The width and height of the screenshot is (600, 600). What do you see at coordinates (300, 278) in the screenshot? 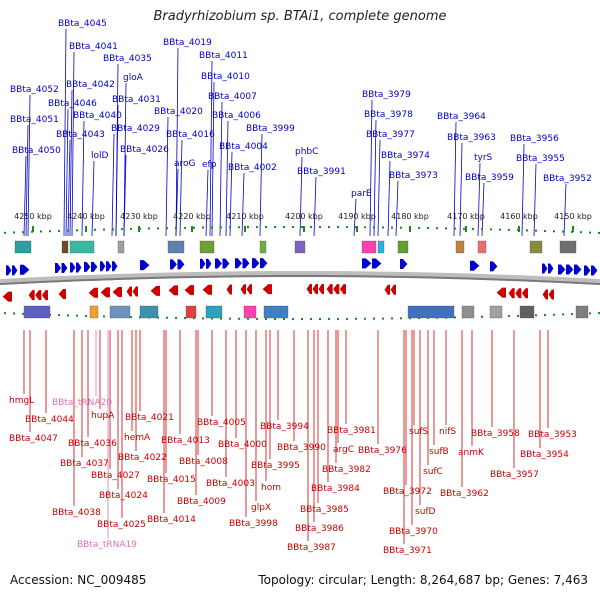
I see `genome-backbone` at bounding box center [300, 278].